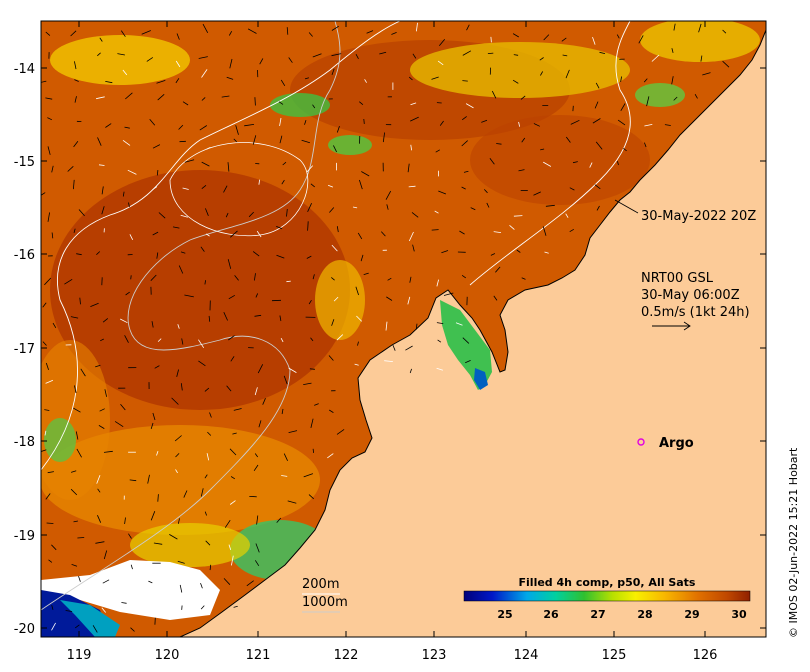 The height and width of the screenshot is (672, 810). Describe the element at coordinates (325, 602) in the screenshot. I see `contour-1000m-legend: 1000m` at that location.